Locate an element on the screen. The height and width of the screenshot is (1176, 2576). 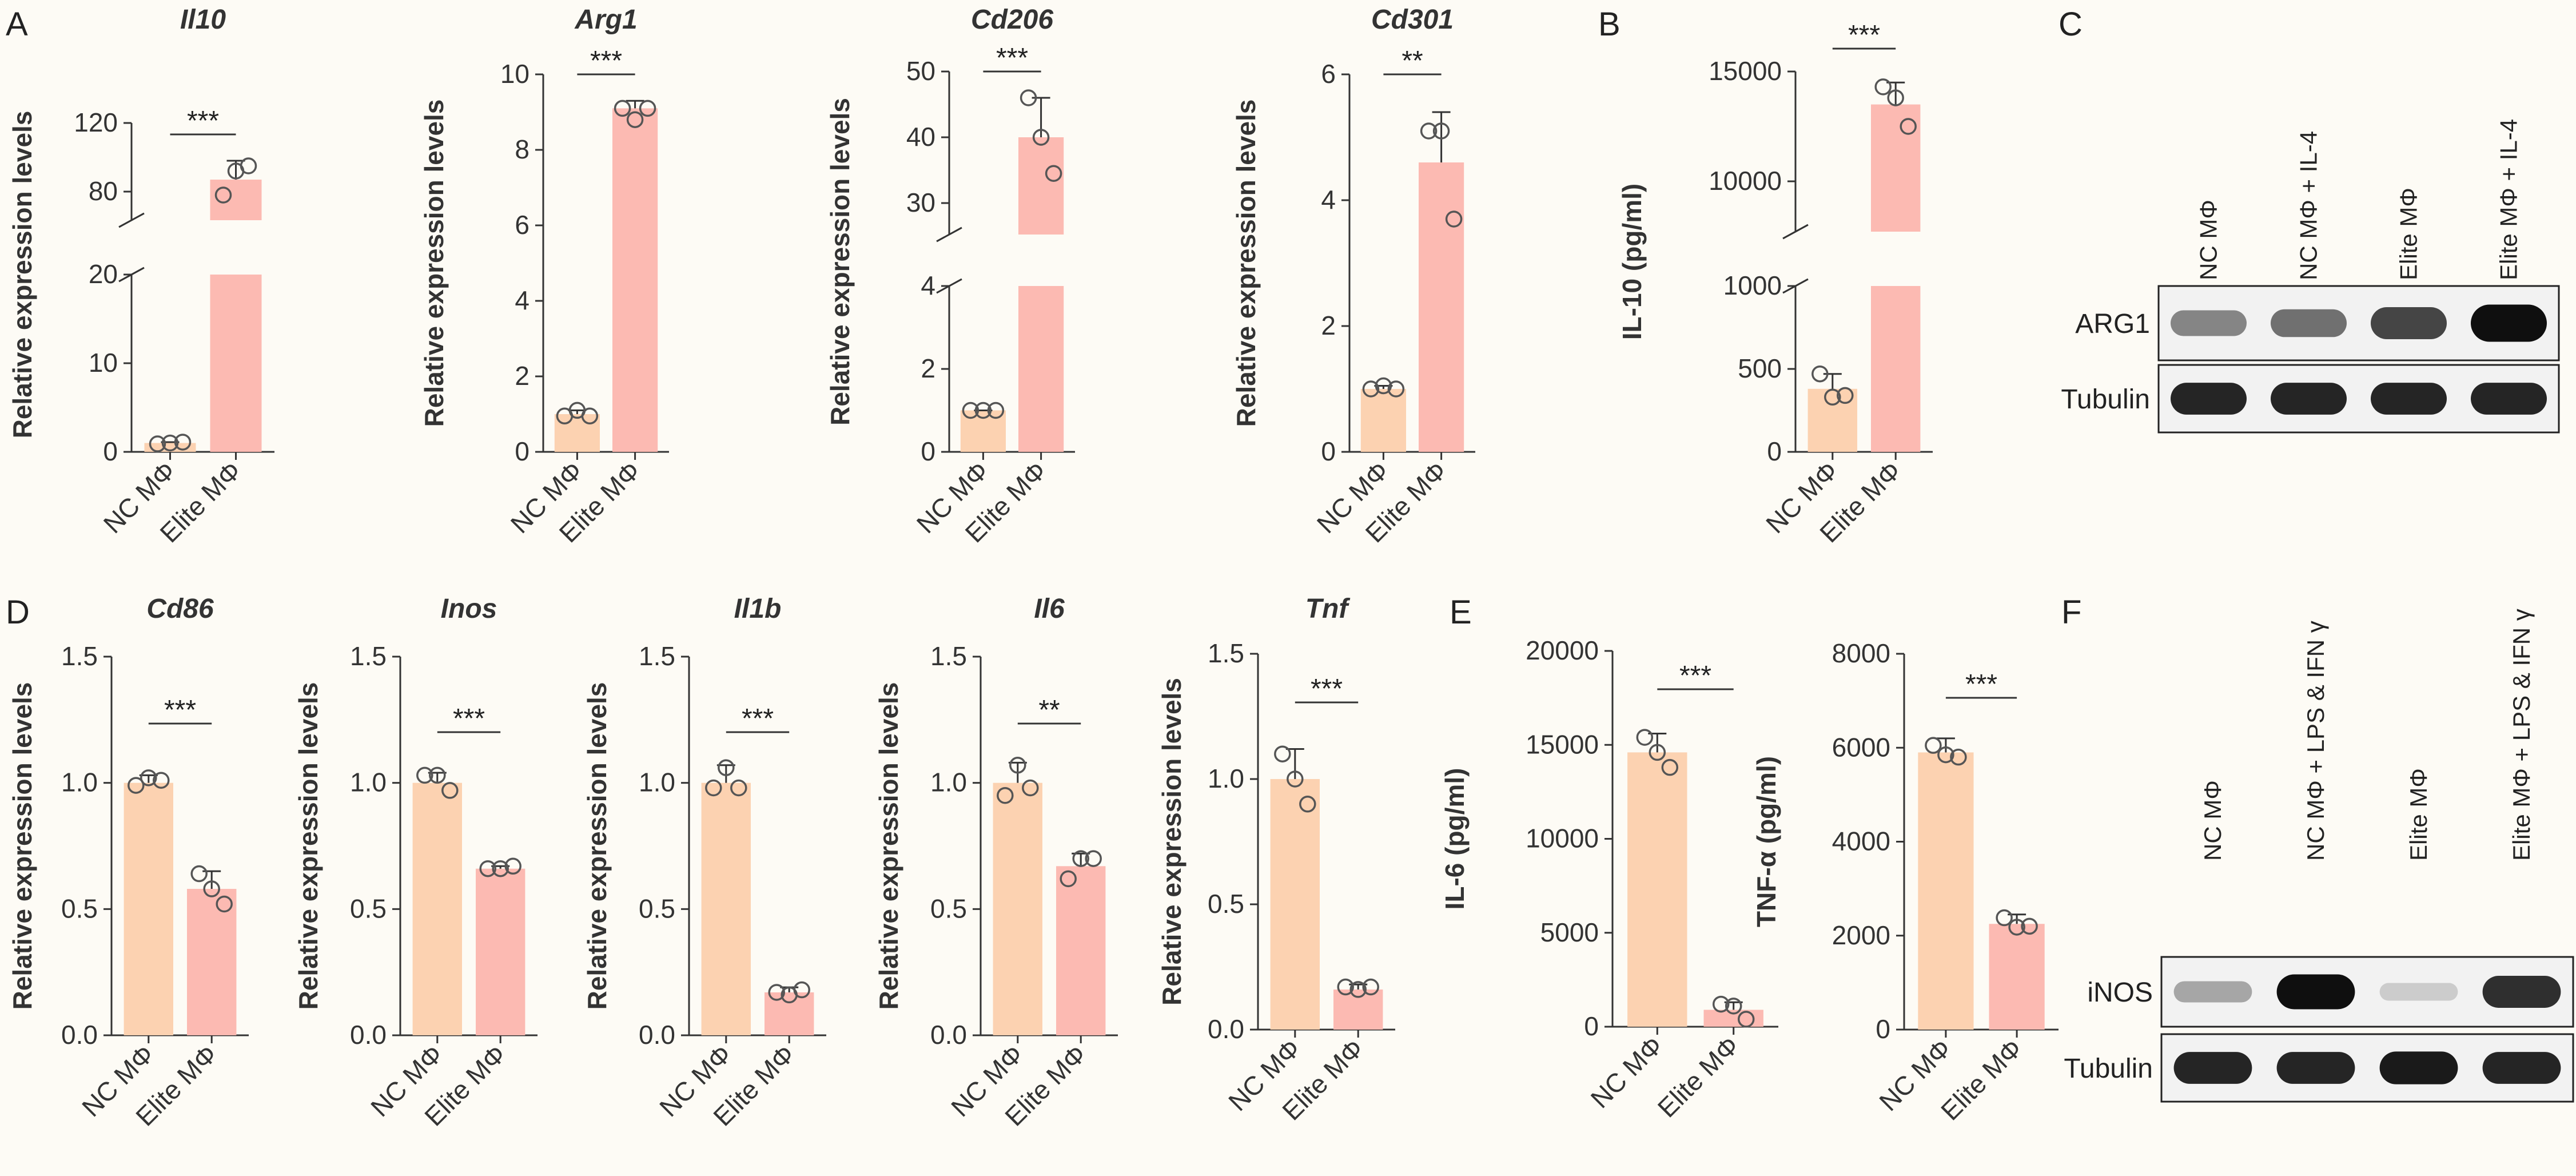
y-axis-label: TNF-α (pg/ml) is located at coordinates (1766, 841).